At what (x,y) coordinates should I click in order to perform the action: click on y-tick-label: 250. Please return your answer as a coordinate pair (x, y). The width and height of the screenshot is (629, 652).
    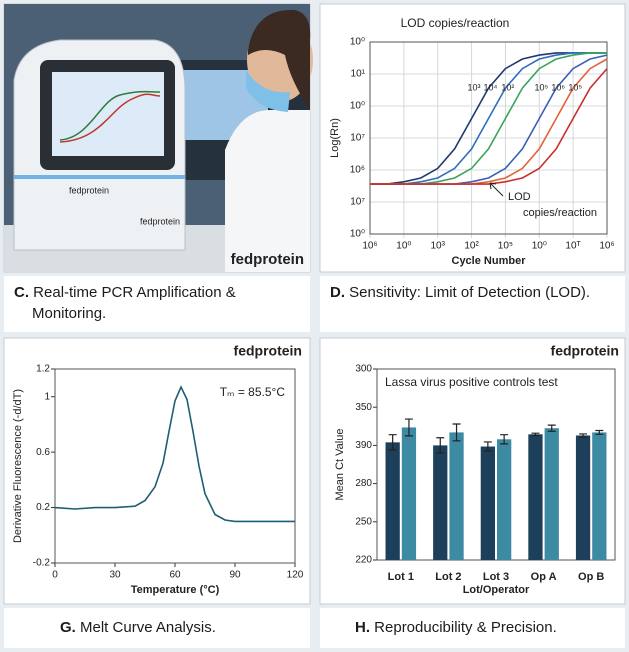
    Looking at the image, I should click on (363, 521).